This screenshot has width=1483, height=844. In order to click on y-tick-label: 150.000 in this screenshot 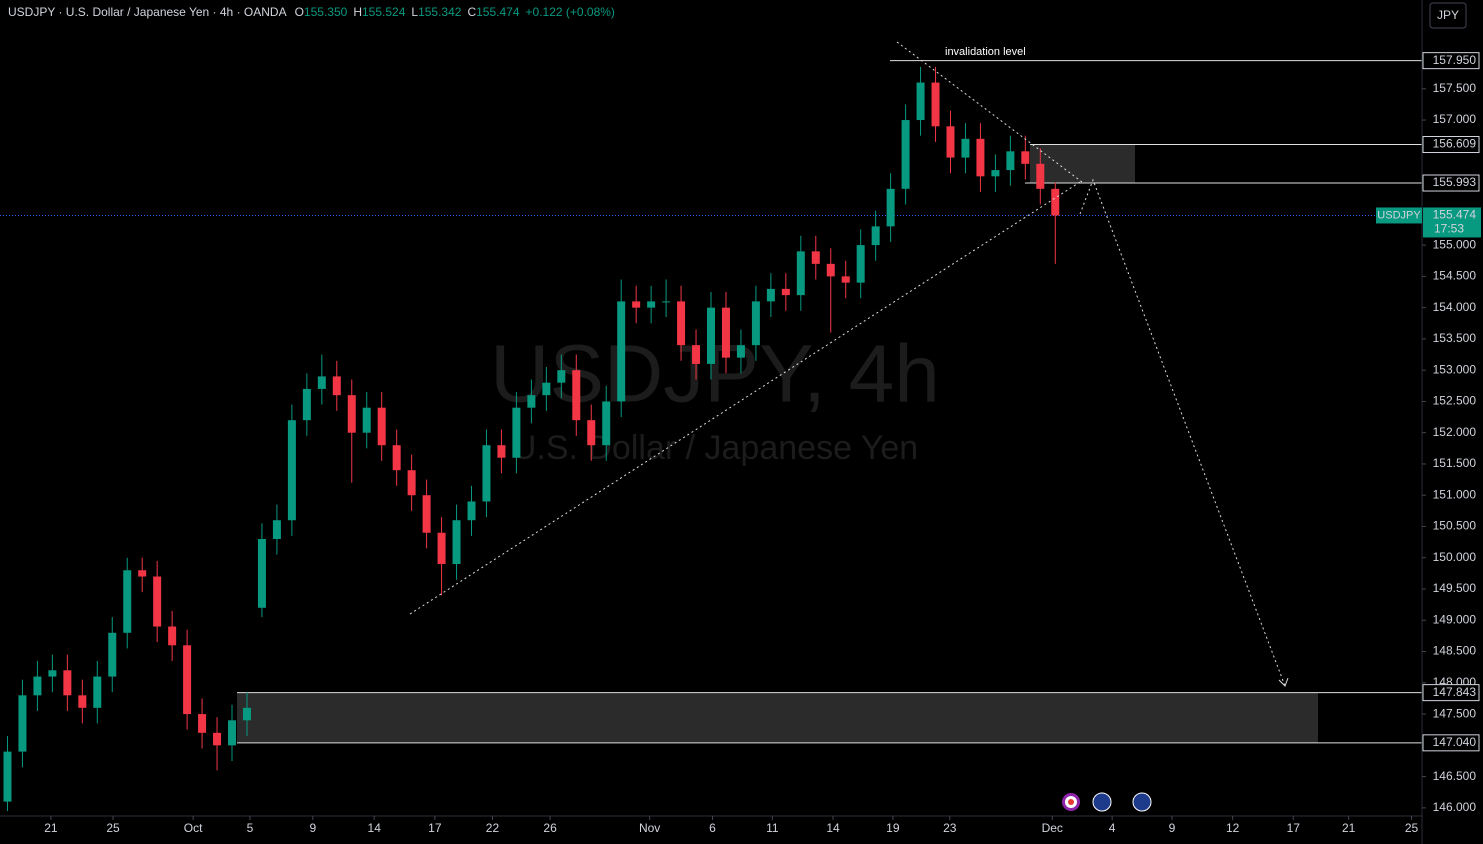, I will do `click(1455, 557)`.